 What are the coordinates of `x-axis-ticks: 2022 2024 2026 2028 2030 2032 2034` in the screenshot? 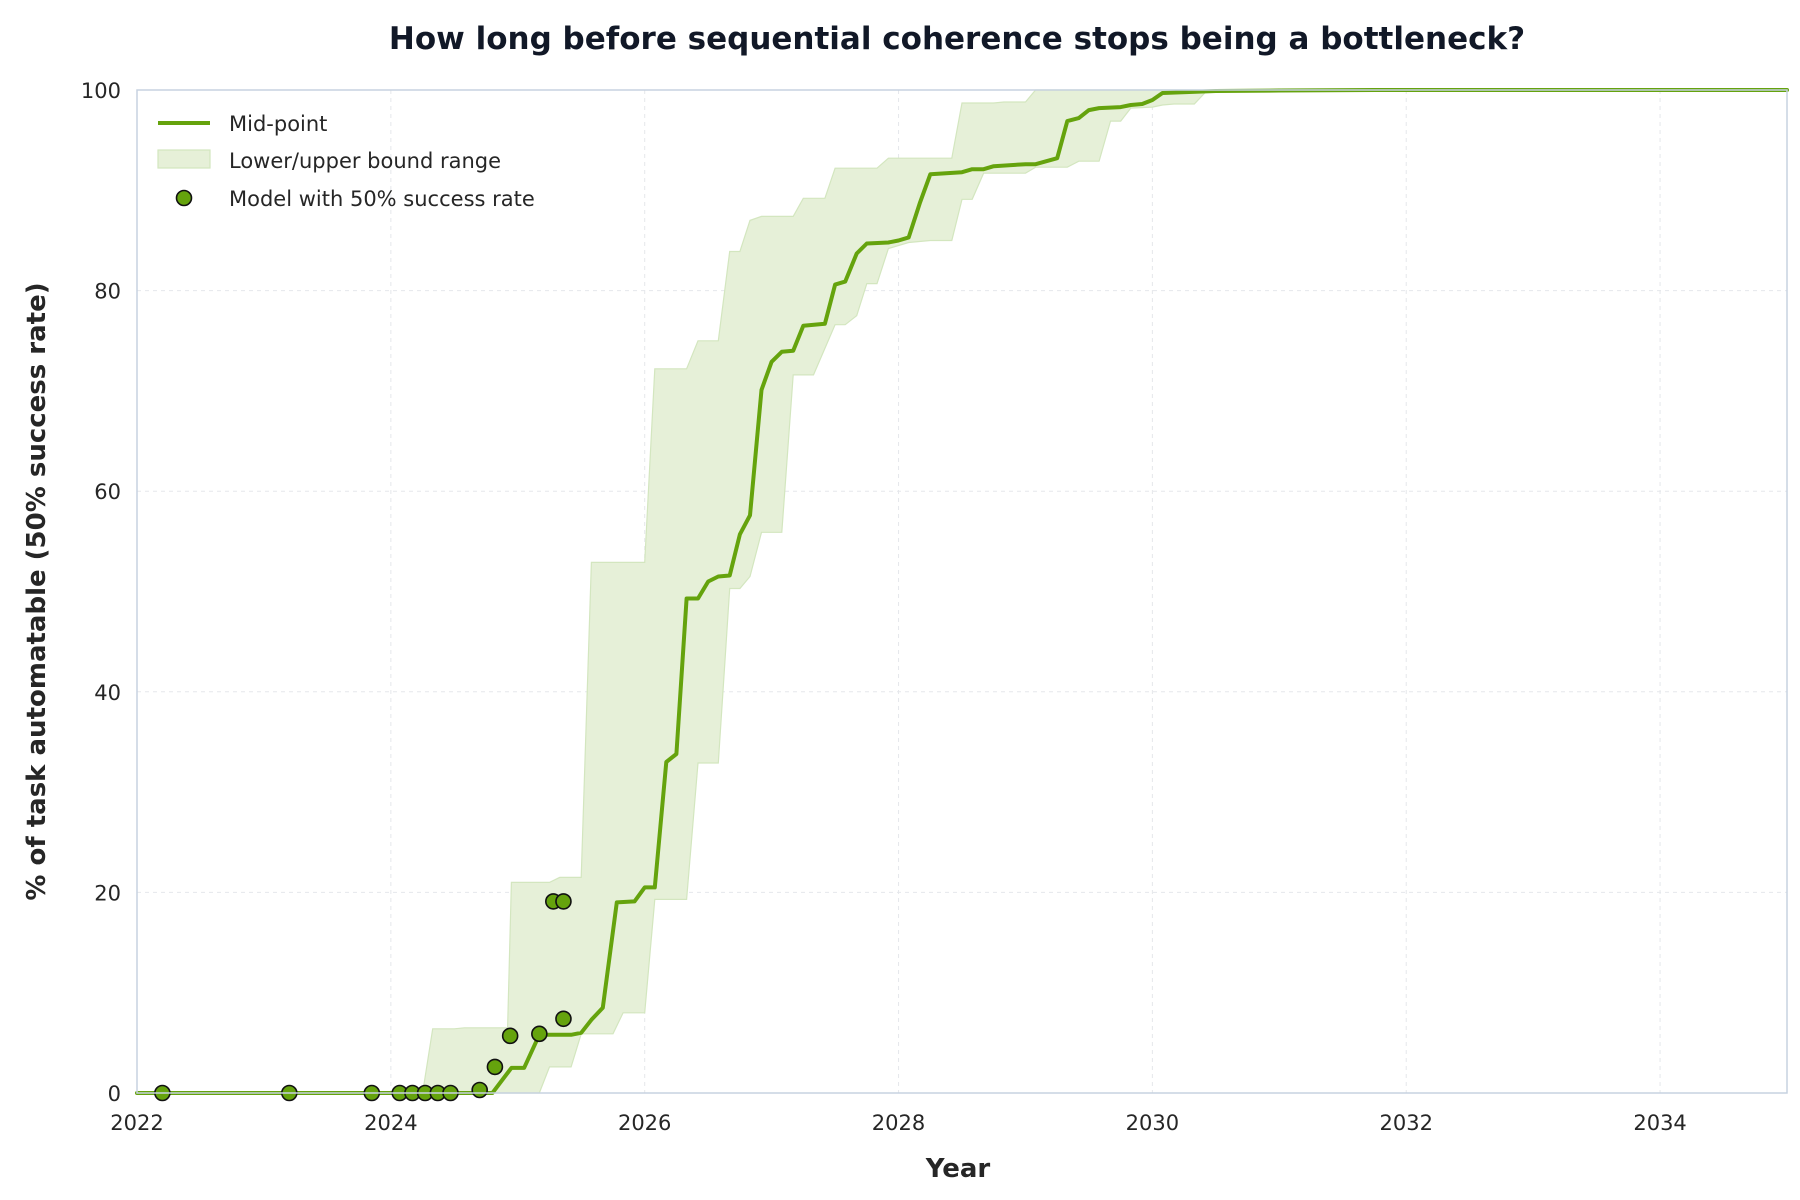 It's located at (898, 1123).